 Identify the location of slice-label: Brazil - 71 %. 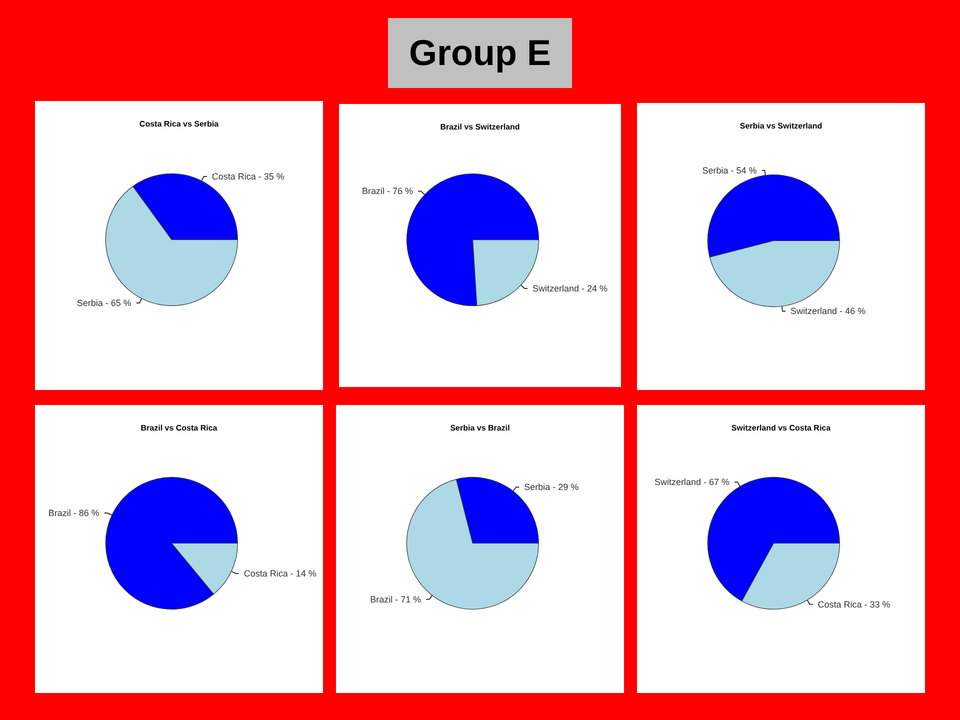
(396, 599).